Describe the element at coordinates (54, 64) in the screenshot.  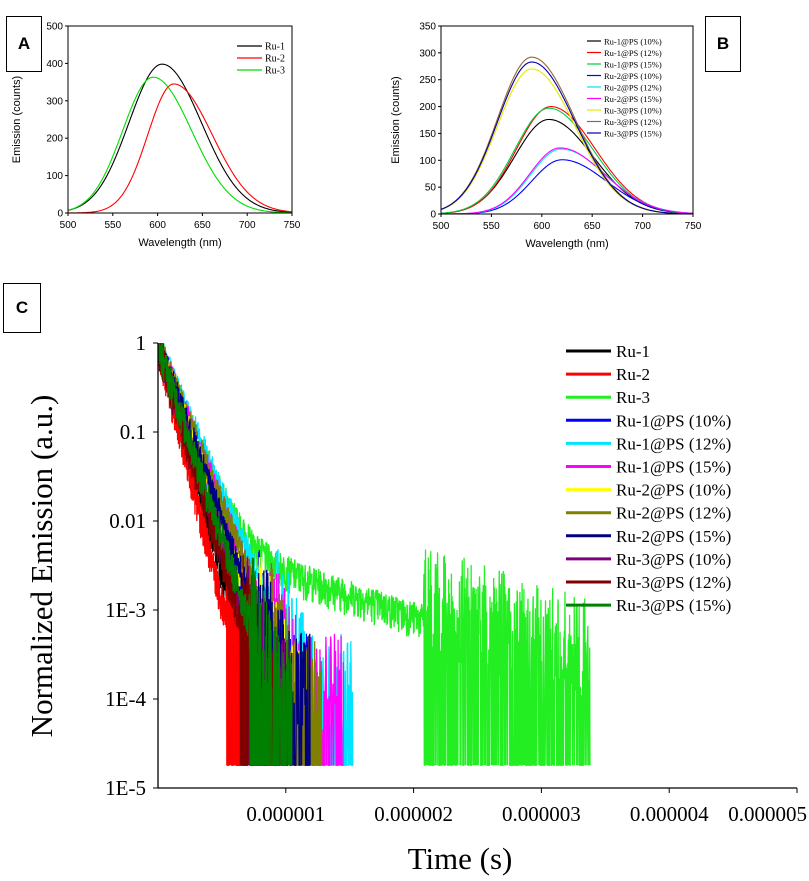
I see `y-tick-label: 400` at that location.